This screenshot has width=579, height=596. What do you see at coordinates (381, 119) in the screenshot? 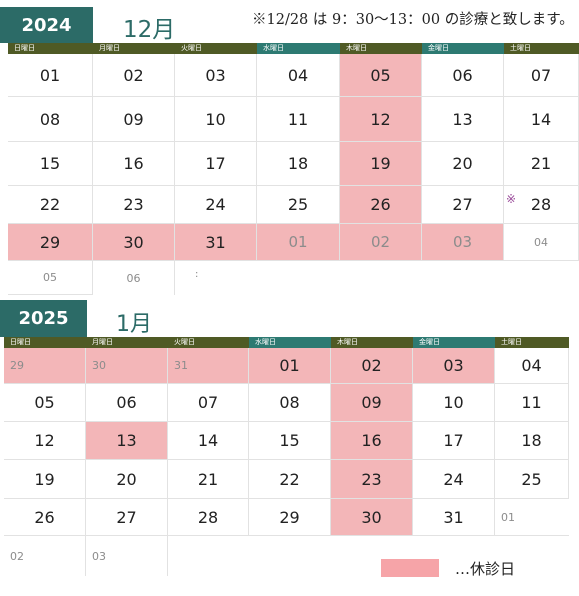
I see `closed-day-cell: 12` at bounding box center [381, 119].